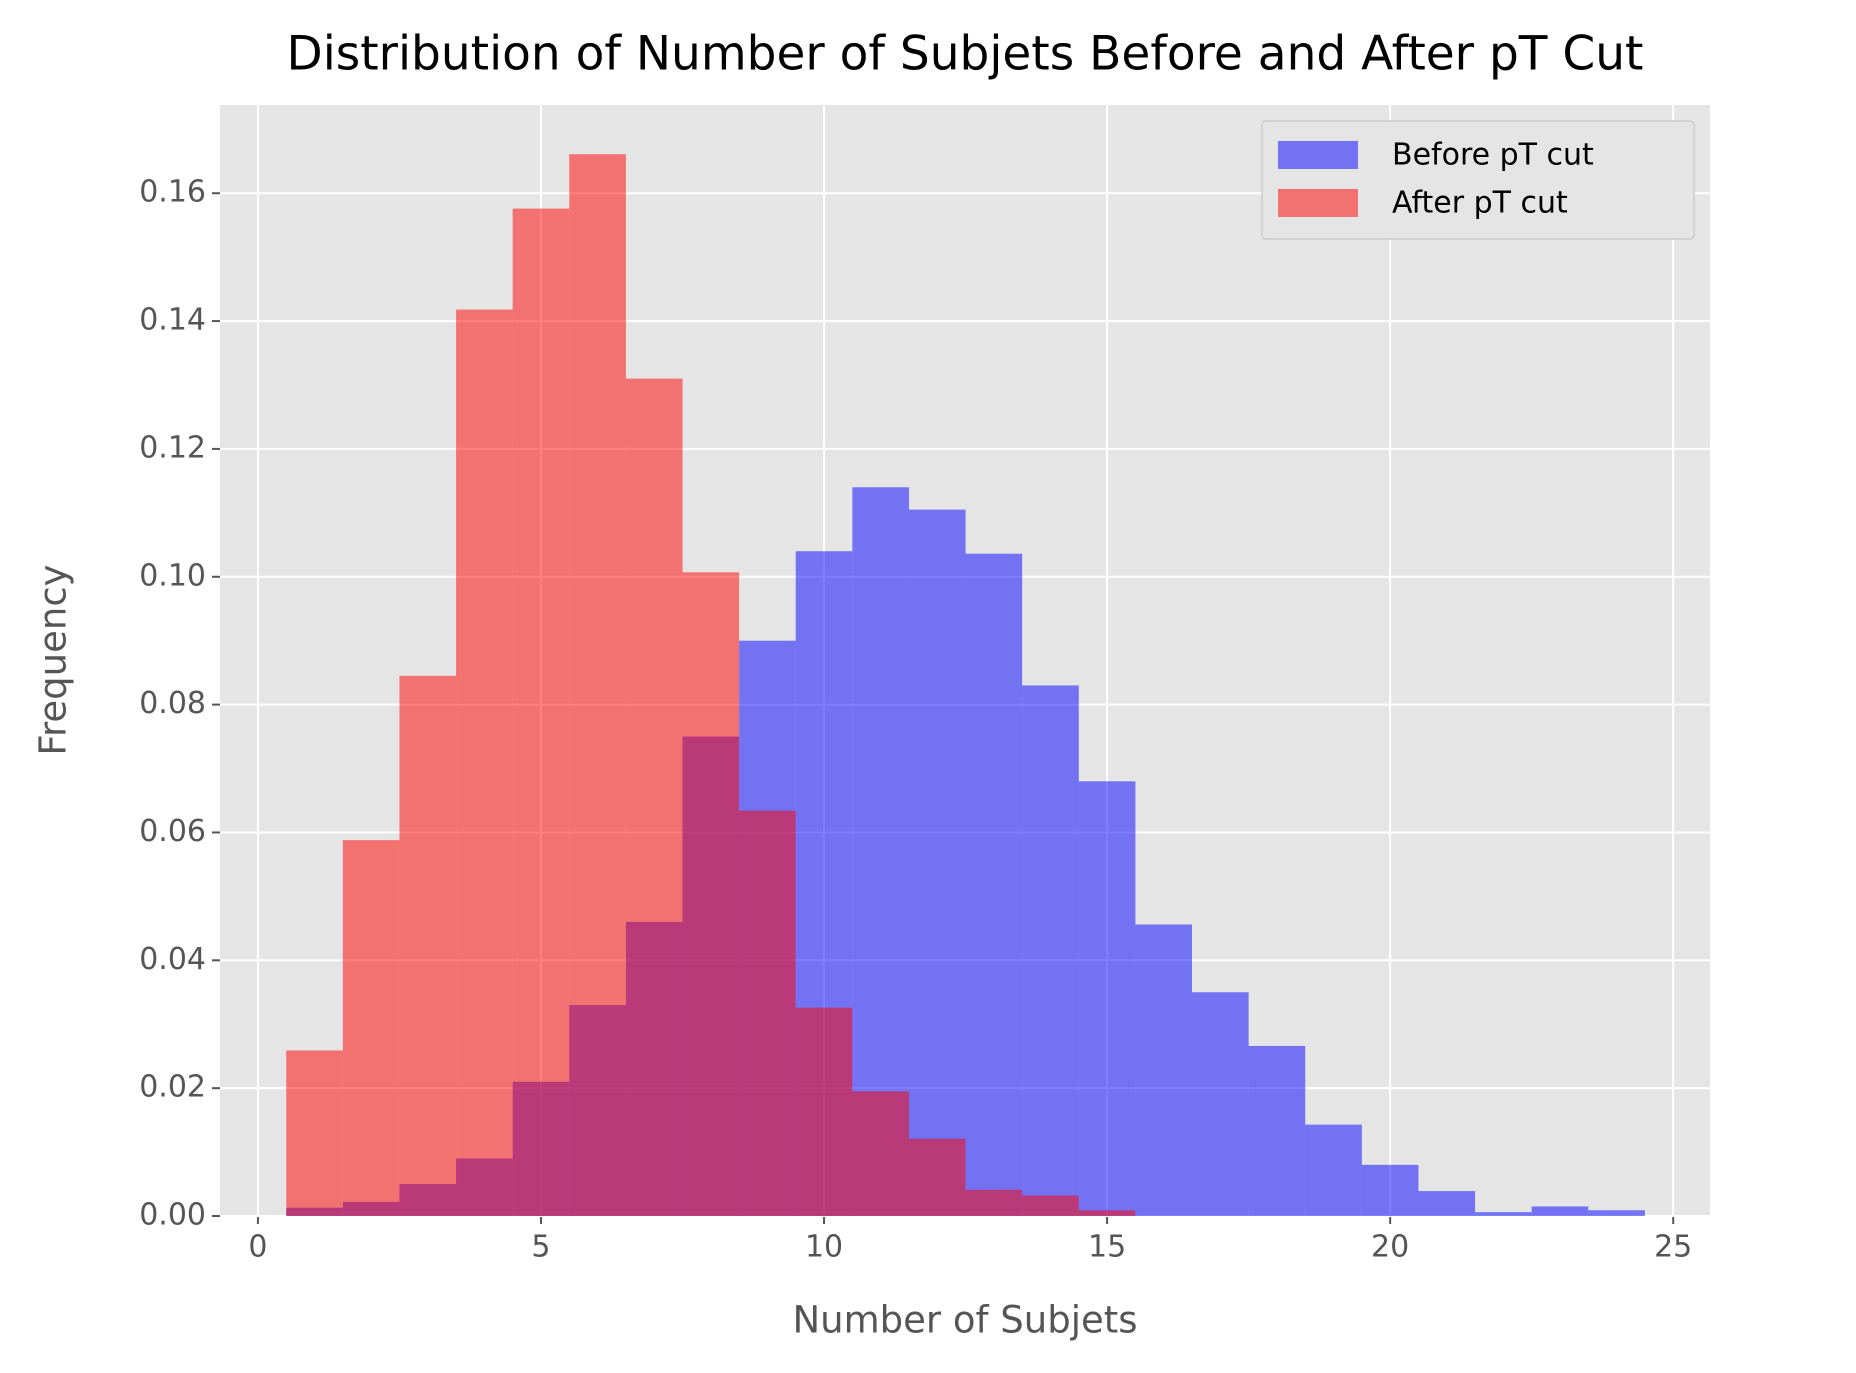  Describe the element at coordinates (1390, 1247) in the screenshot. I see `x-tick-label: 20` at that location.